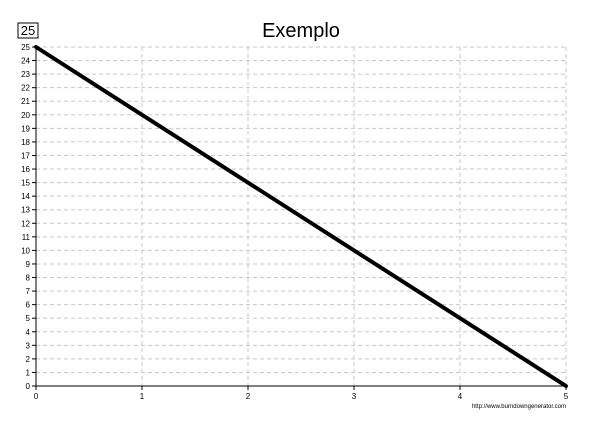 Image resolution: width=600 pixels, height=422 pixels. Describe the element at coordinates (460, 396) in the screenshot. I see `x-tick-label: 4` at that location.